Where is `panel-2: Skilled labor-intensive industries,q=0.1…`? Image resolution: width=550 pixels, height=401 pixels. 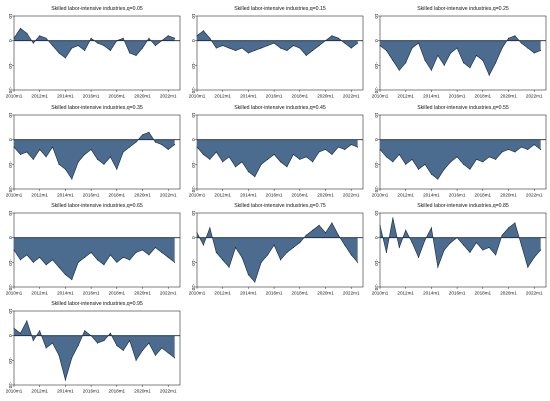
panel-2: Skilled labor-intensive industries,q=0.1… is located at coordinates (276, 52).